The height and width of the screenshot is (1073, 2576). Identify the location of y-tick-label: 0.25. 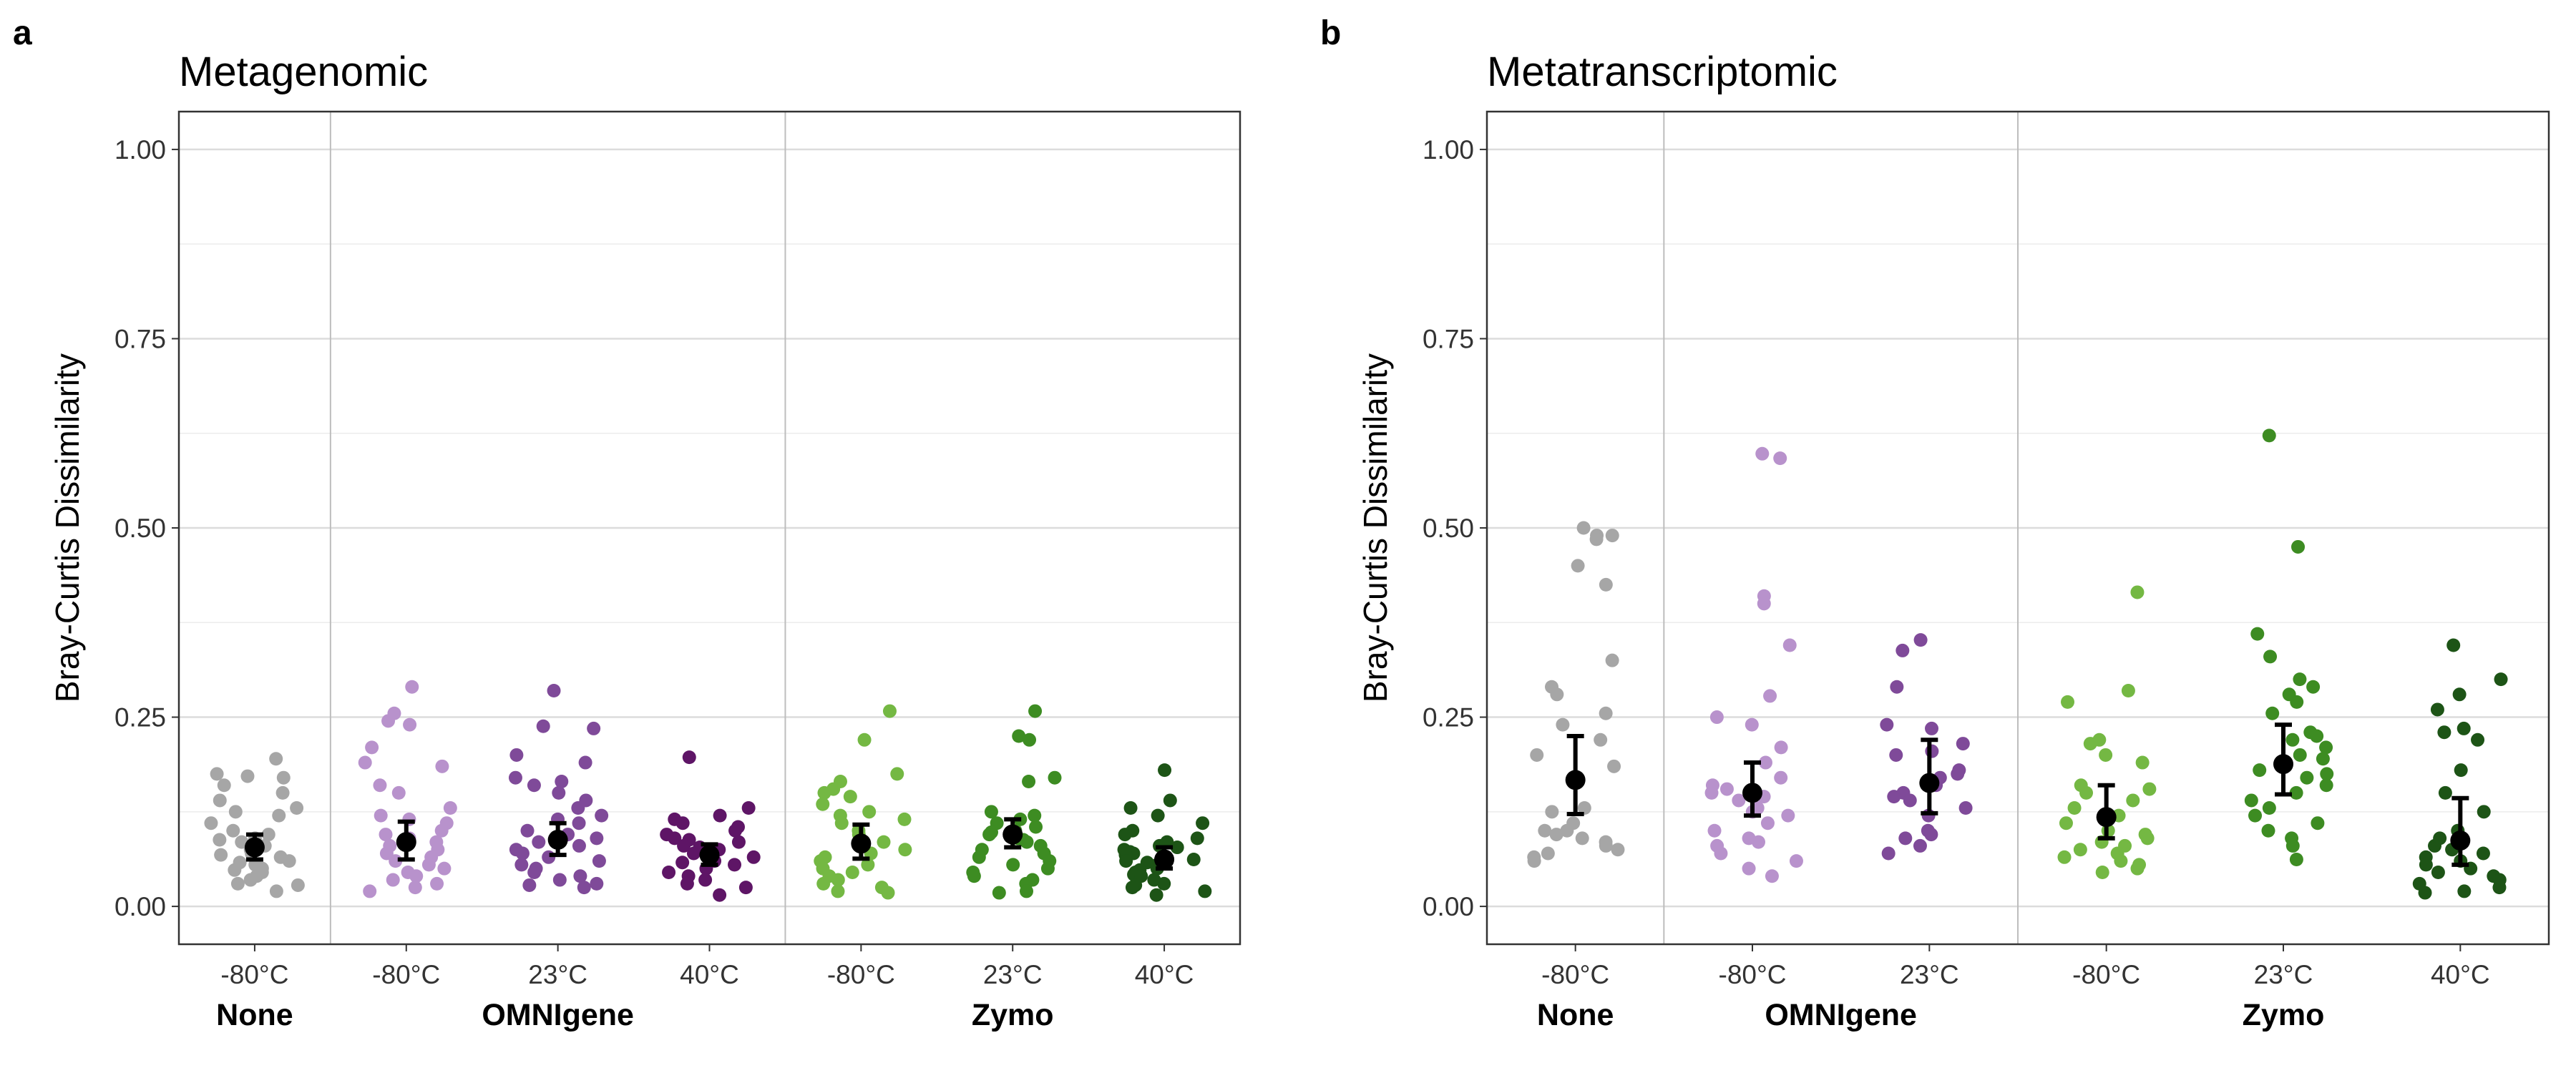
(1448, 718).